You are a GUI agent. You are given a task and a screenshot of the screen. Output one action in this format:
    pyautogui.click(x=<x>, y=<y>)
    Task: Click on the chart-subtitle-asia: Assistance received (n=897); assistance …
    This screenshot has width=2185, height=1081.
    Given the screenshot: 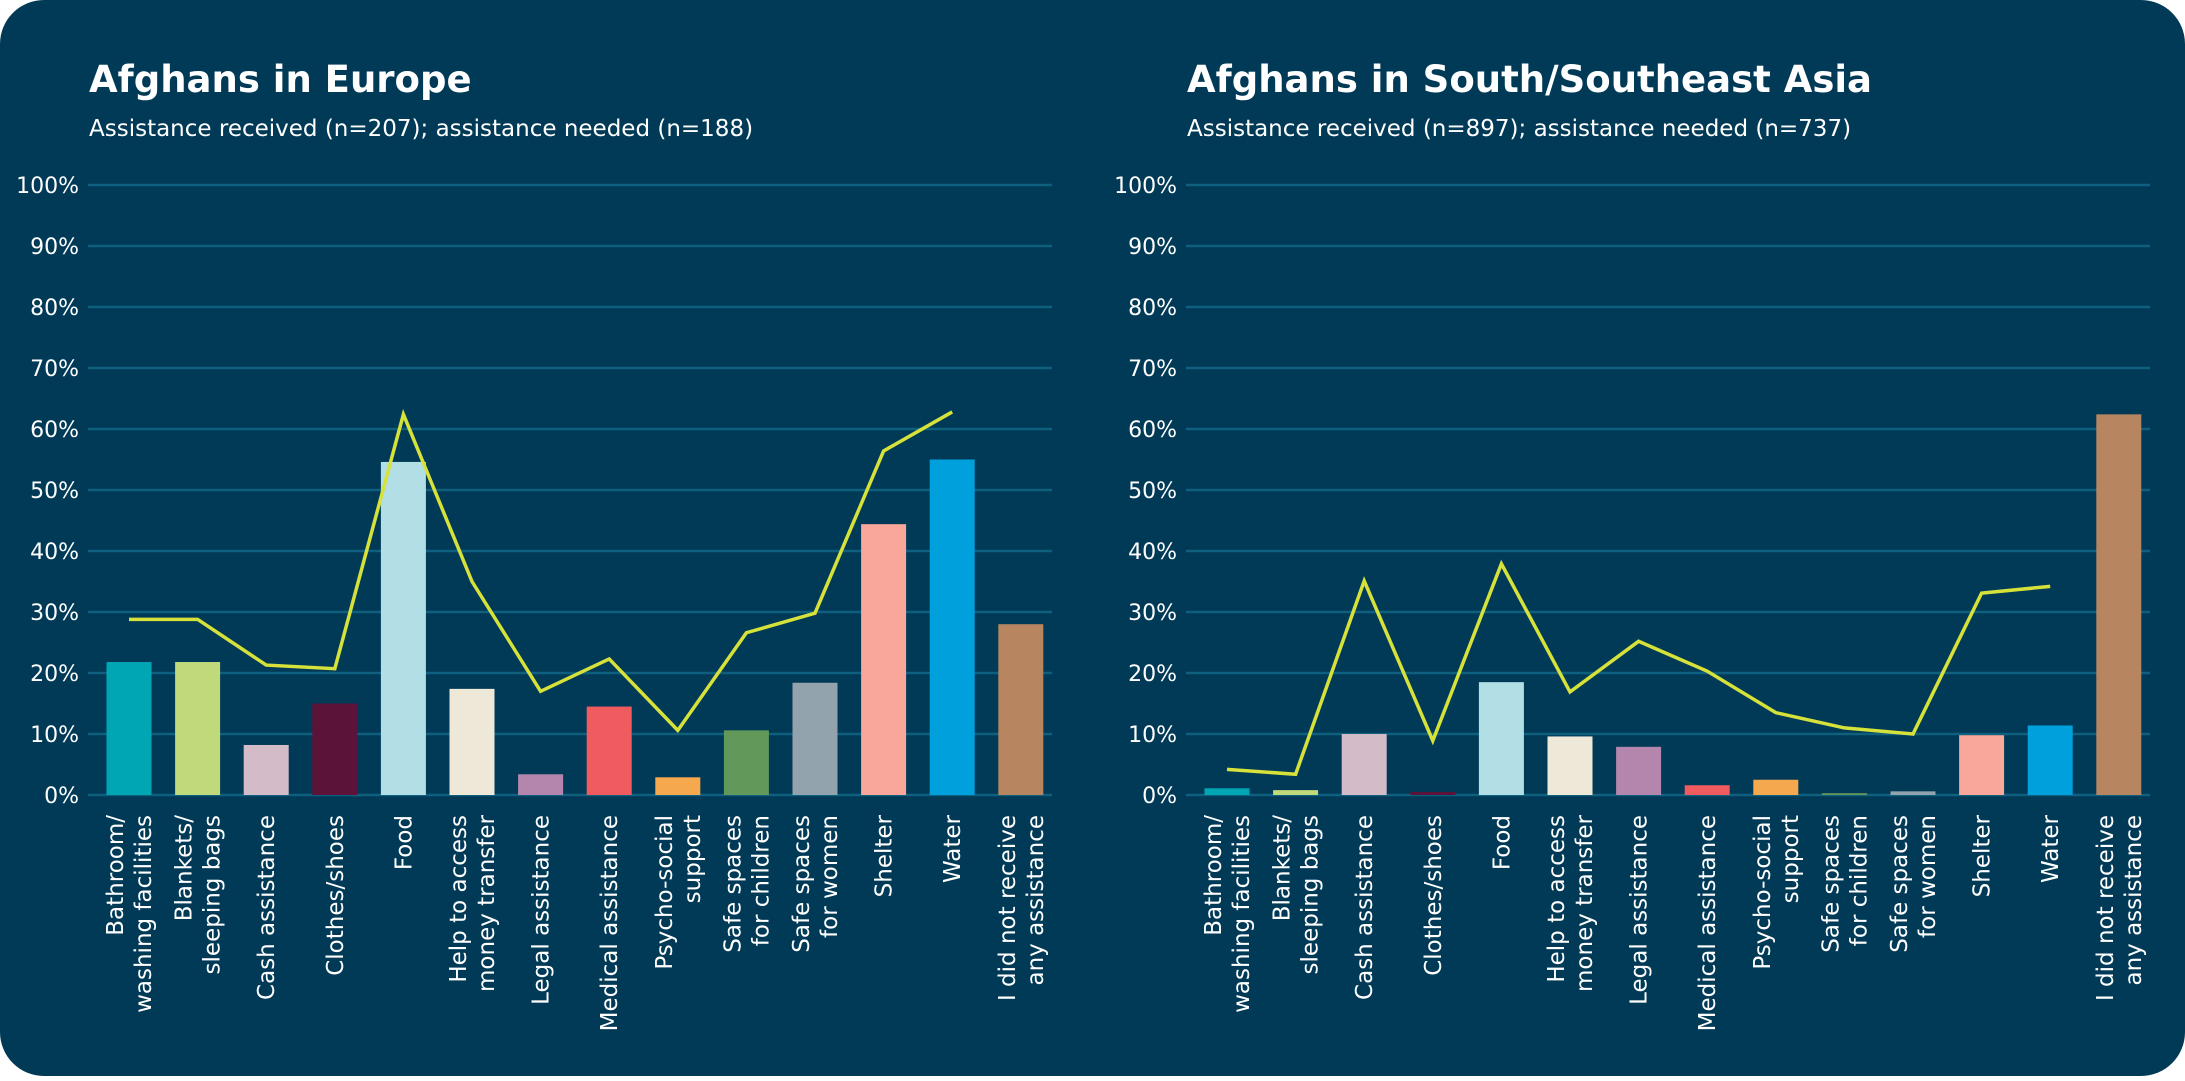 What is the action you would take?
    pyautogui.click(x=1519, y=129)
    